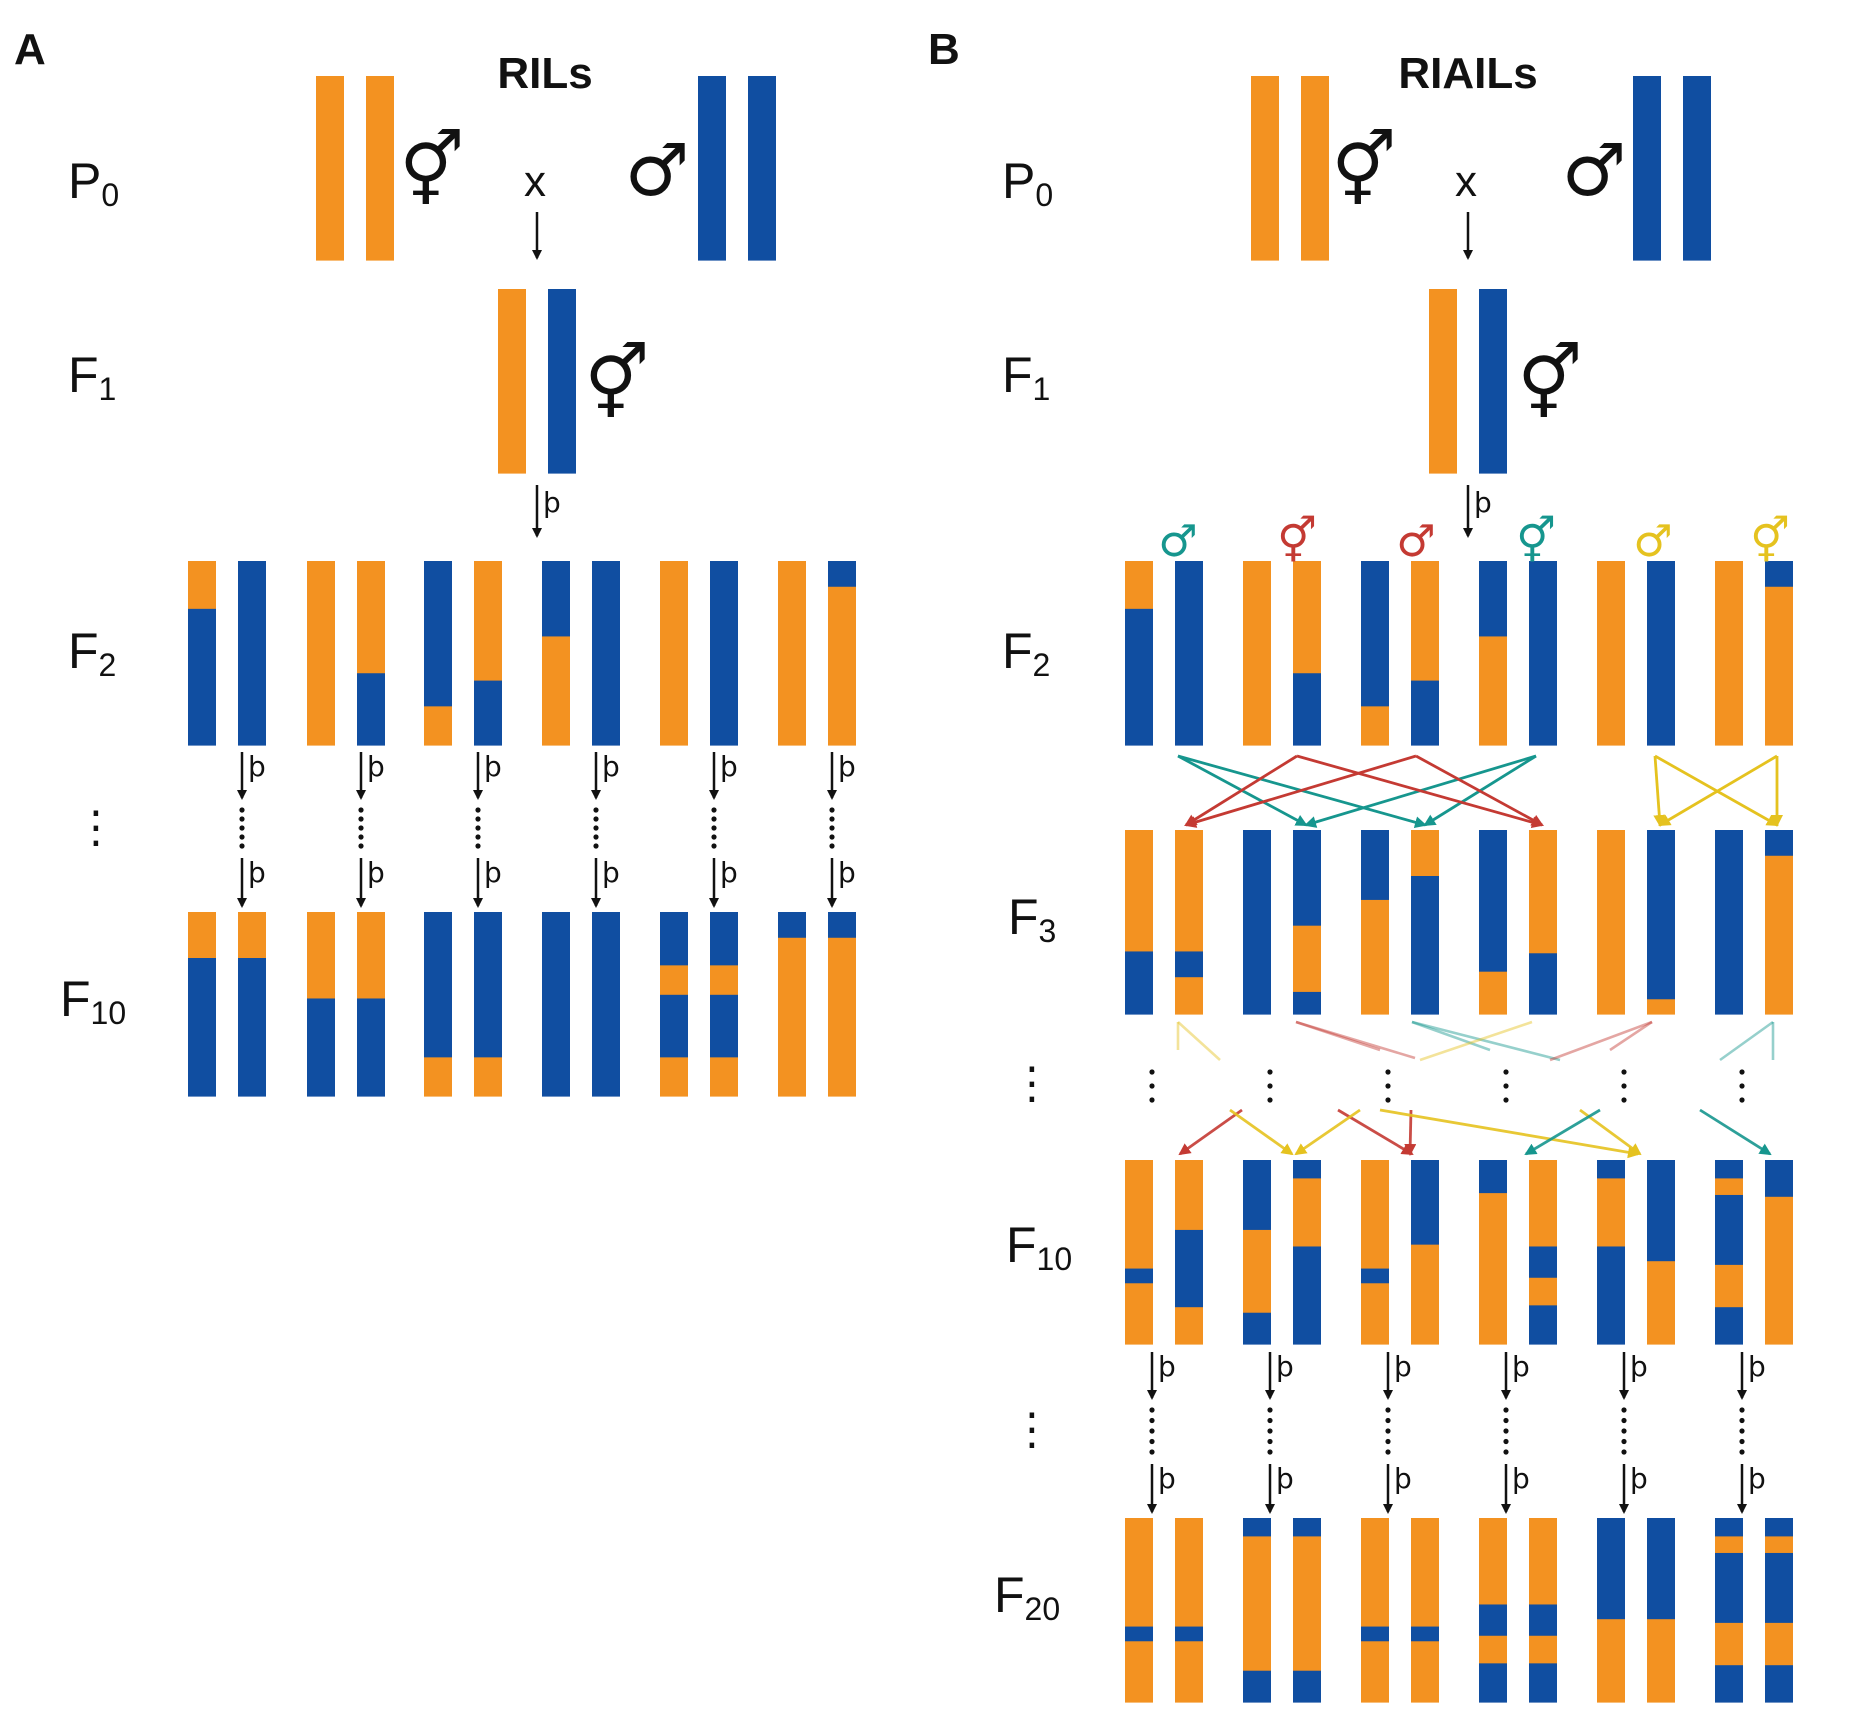 The height and width of the screenshot is (1725, 1875). Describe the element at coordinates (674, 1004) in the screenshot. I see `f10-a-4-left` at that location.